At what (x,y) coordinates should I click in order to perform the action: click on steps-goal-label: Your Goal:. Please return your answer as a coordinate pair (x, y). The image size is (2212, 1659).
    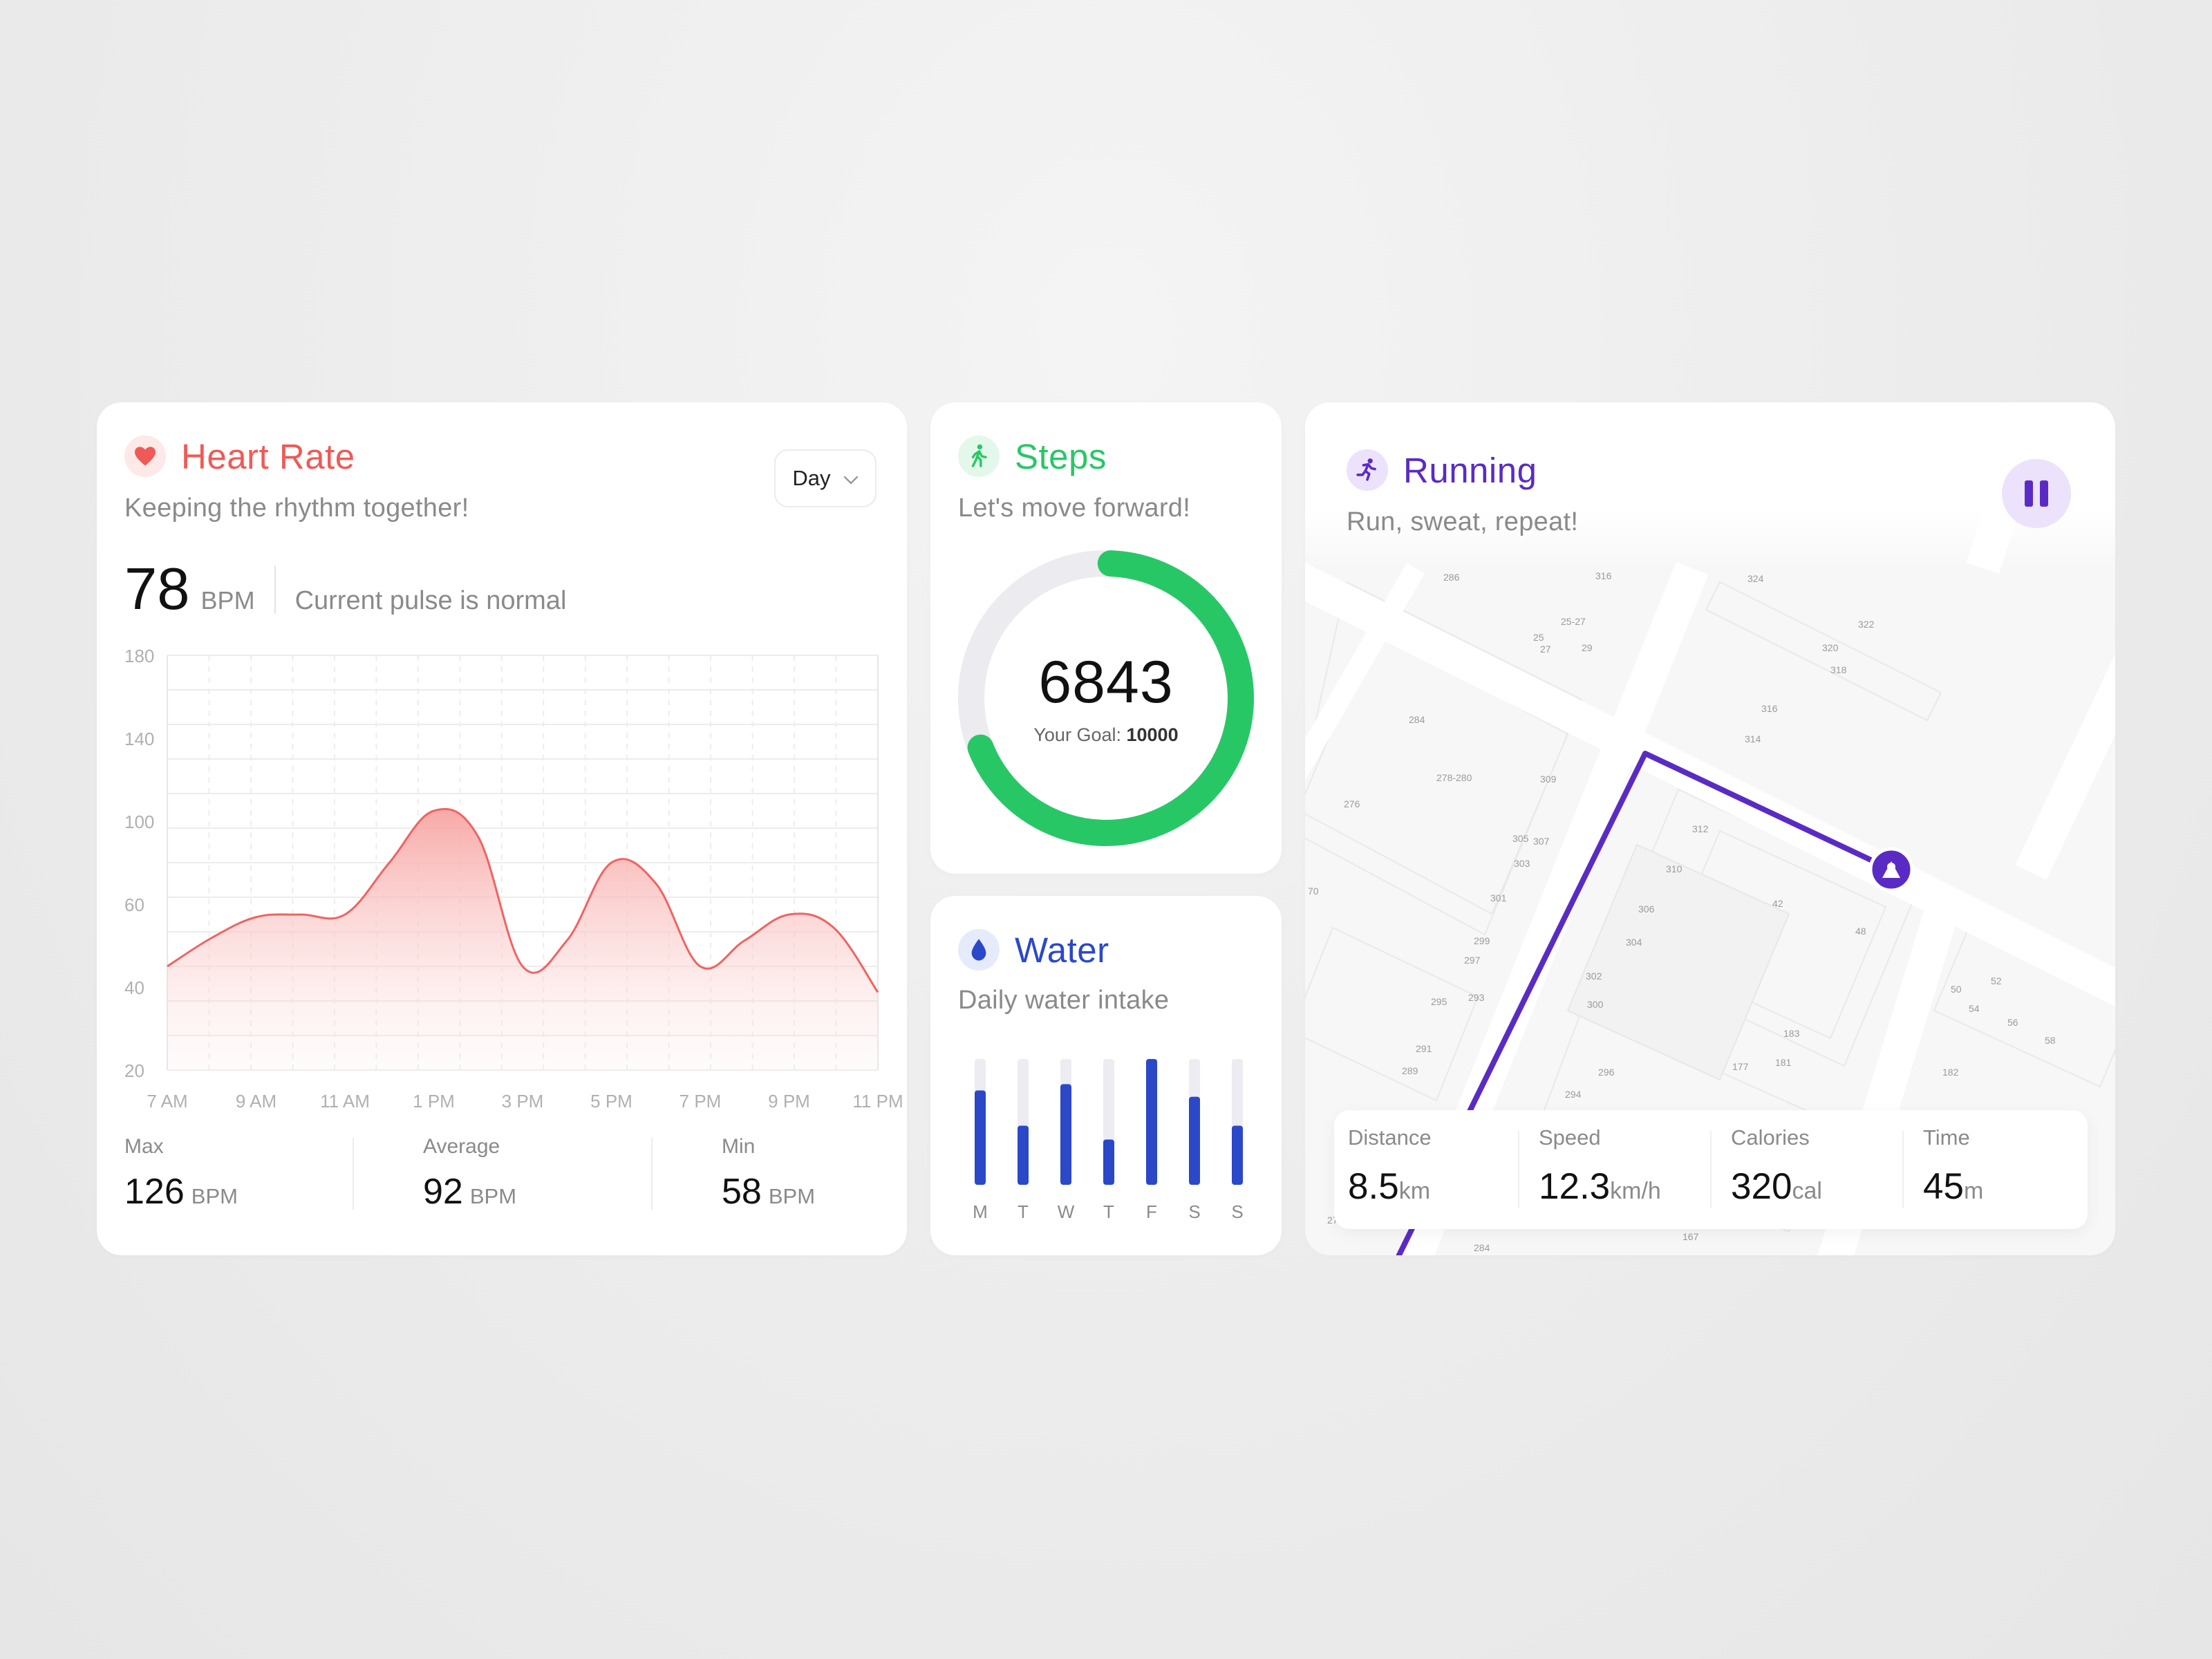
    Looking at the image, I should click on (1077, 735).